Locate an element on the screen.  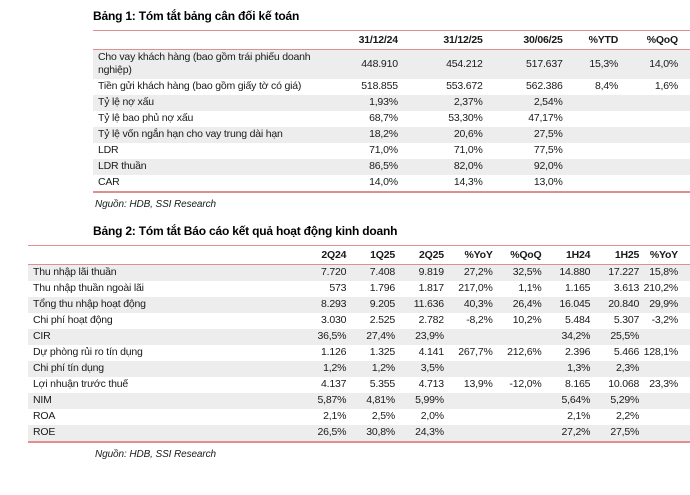
header-row: 2Q24 1Q25 2Q25 %YoY %QoQ 1H24 1H25 %YoY is located at coordinates (359, 255).